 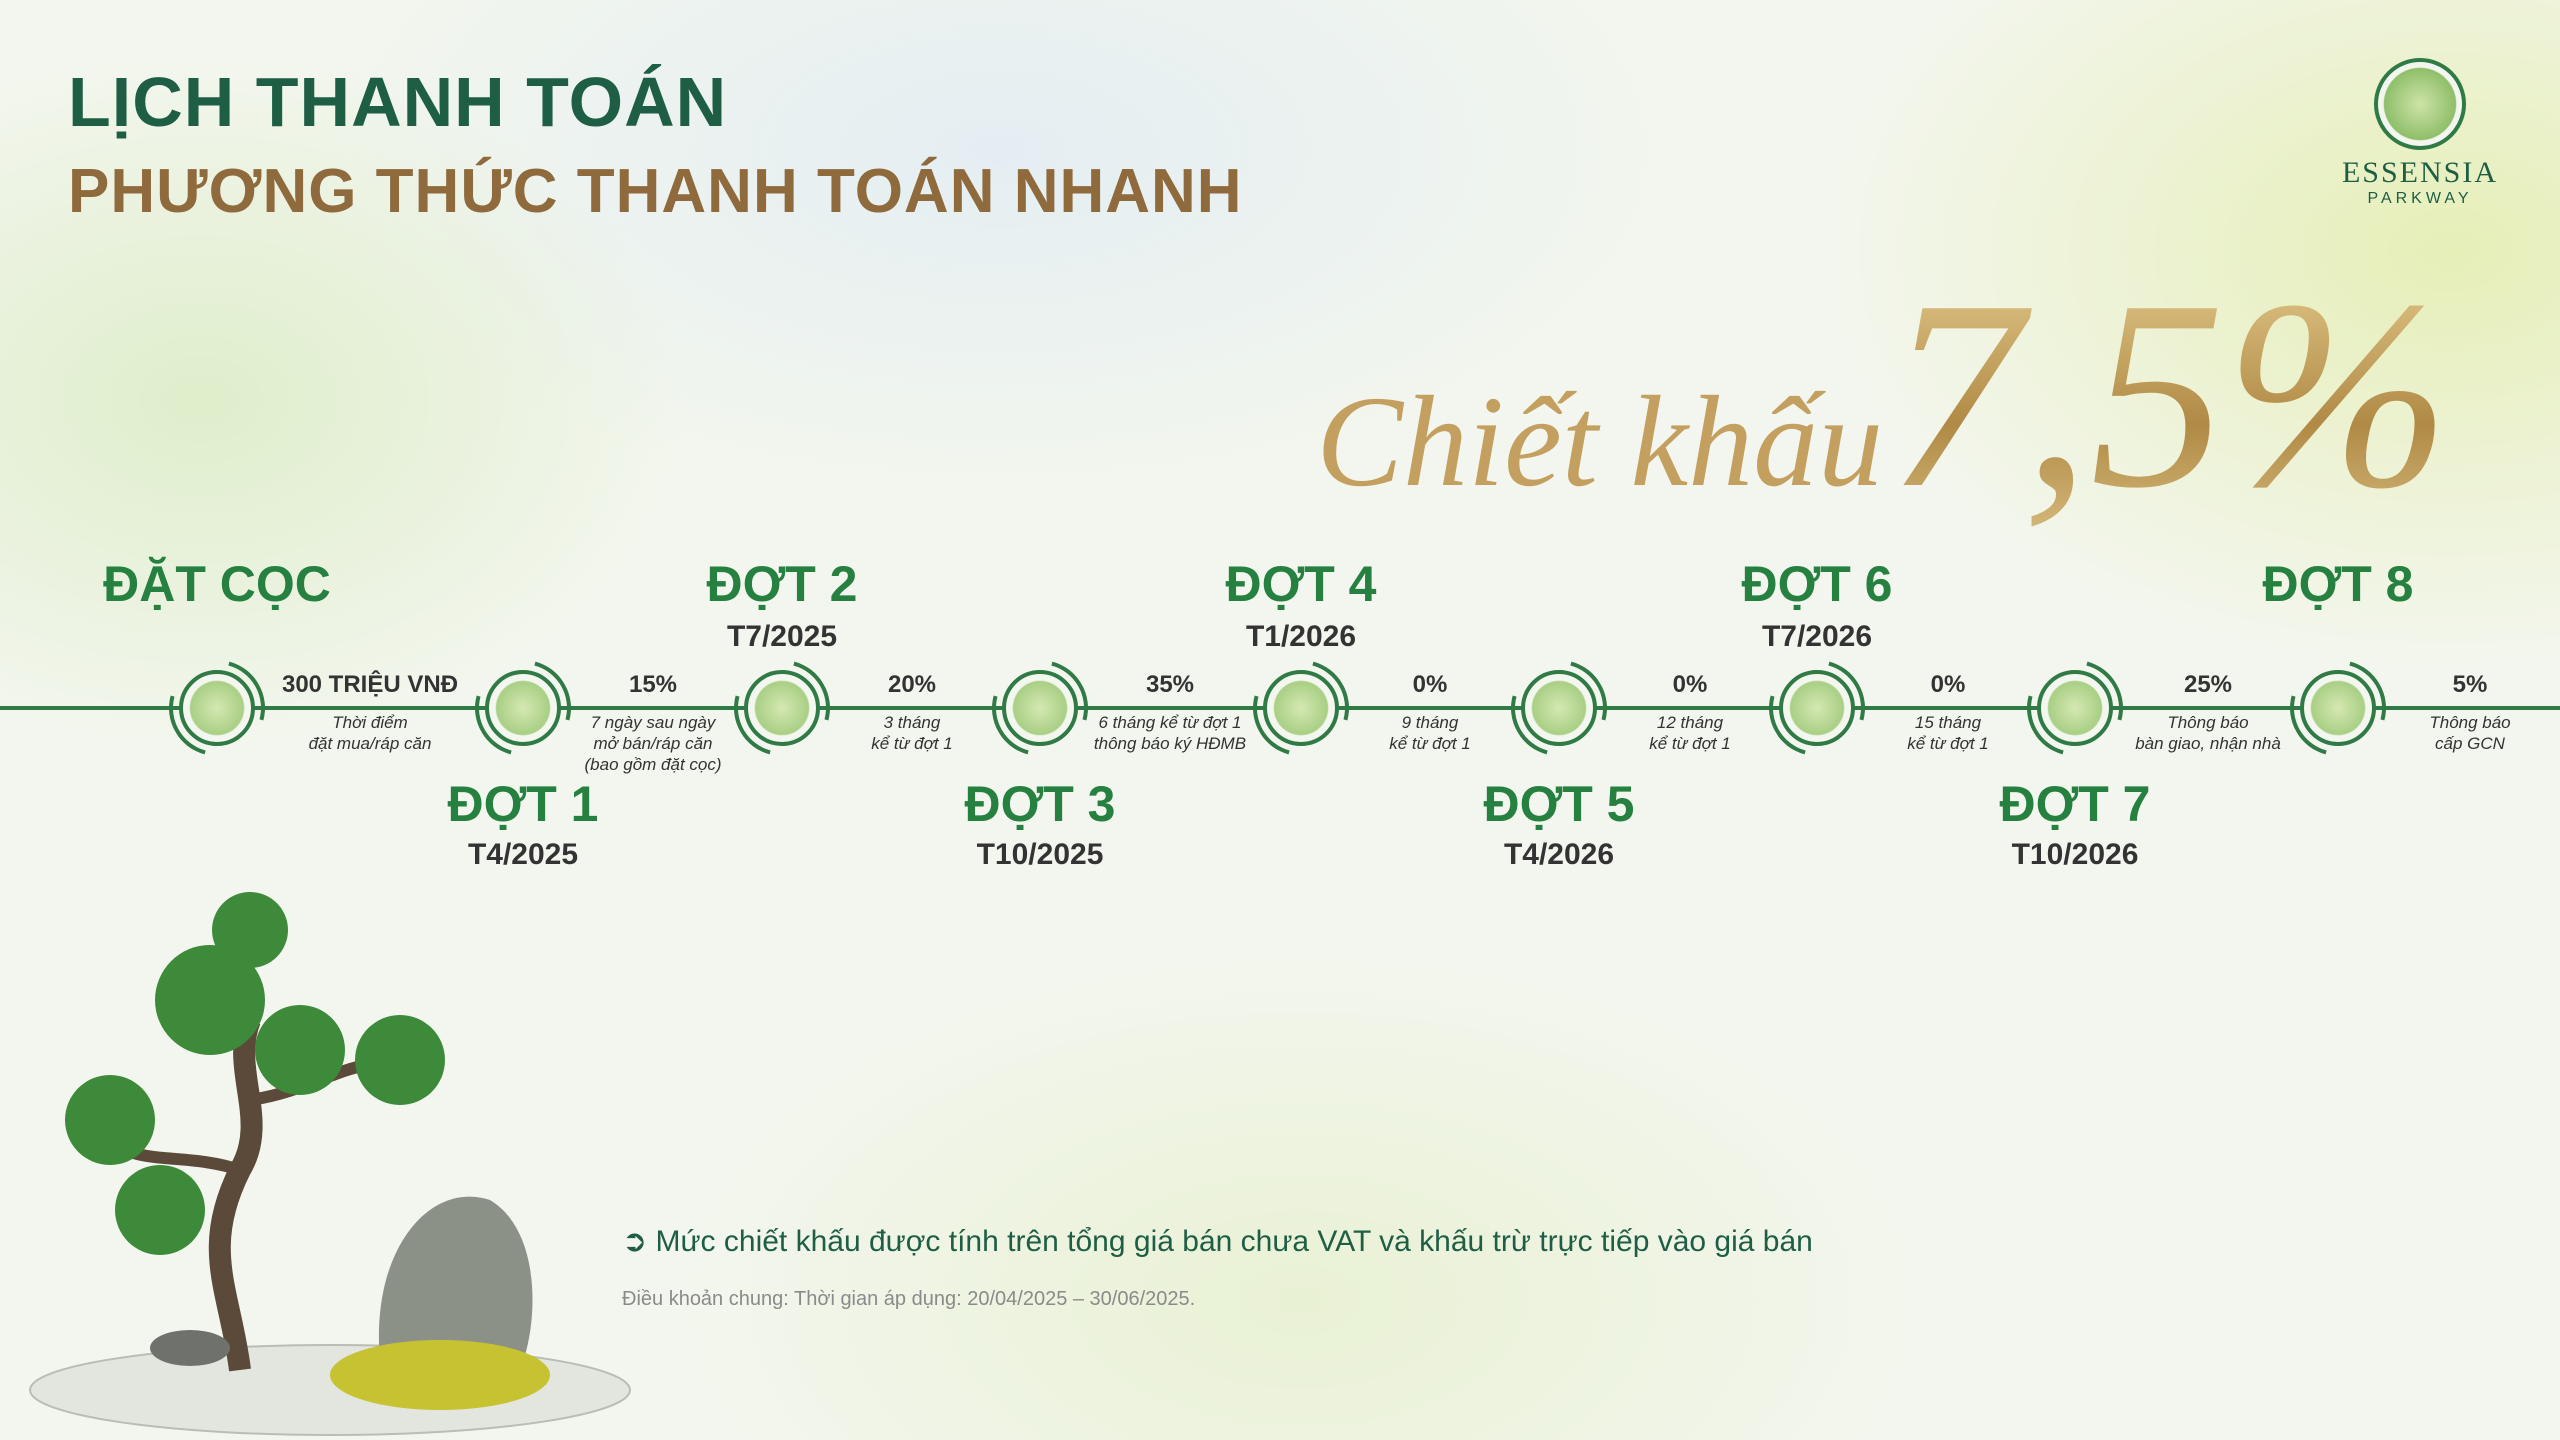 What do you see at coordinates (1040, 804) in the screenshot?
I see `milestone-label: ĐỢT 3` at bounding box center [1040, 804].